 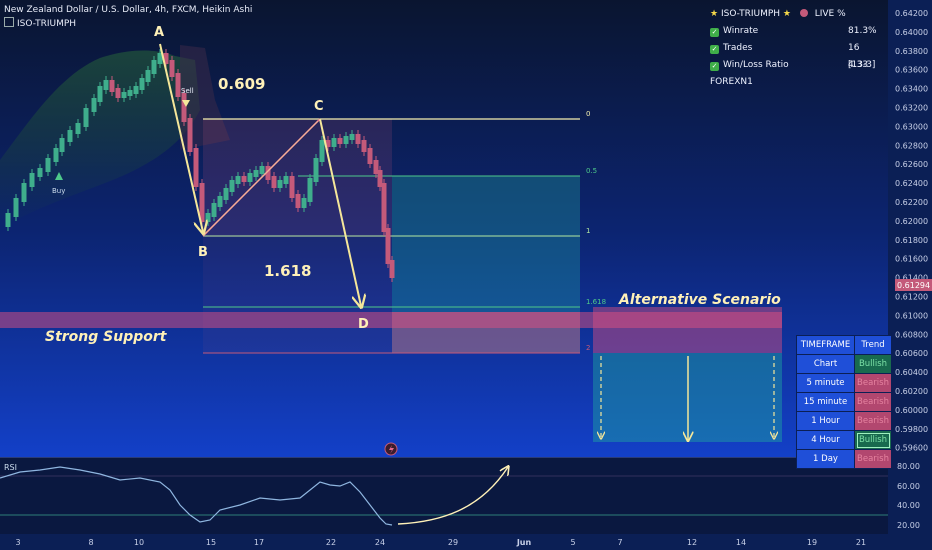 What do you see at coordinates (911, 202) in the screenshot?
I see `price-tick-label: 0.62200` at bounding box center [911, 202].